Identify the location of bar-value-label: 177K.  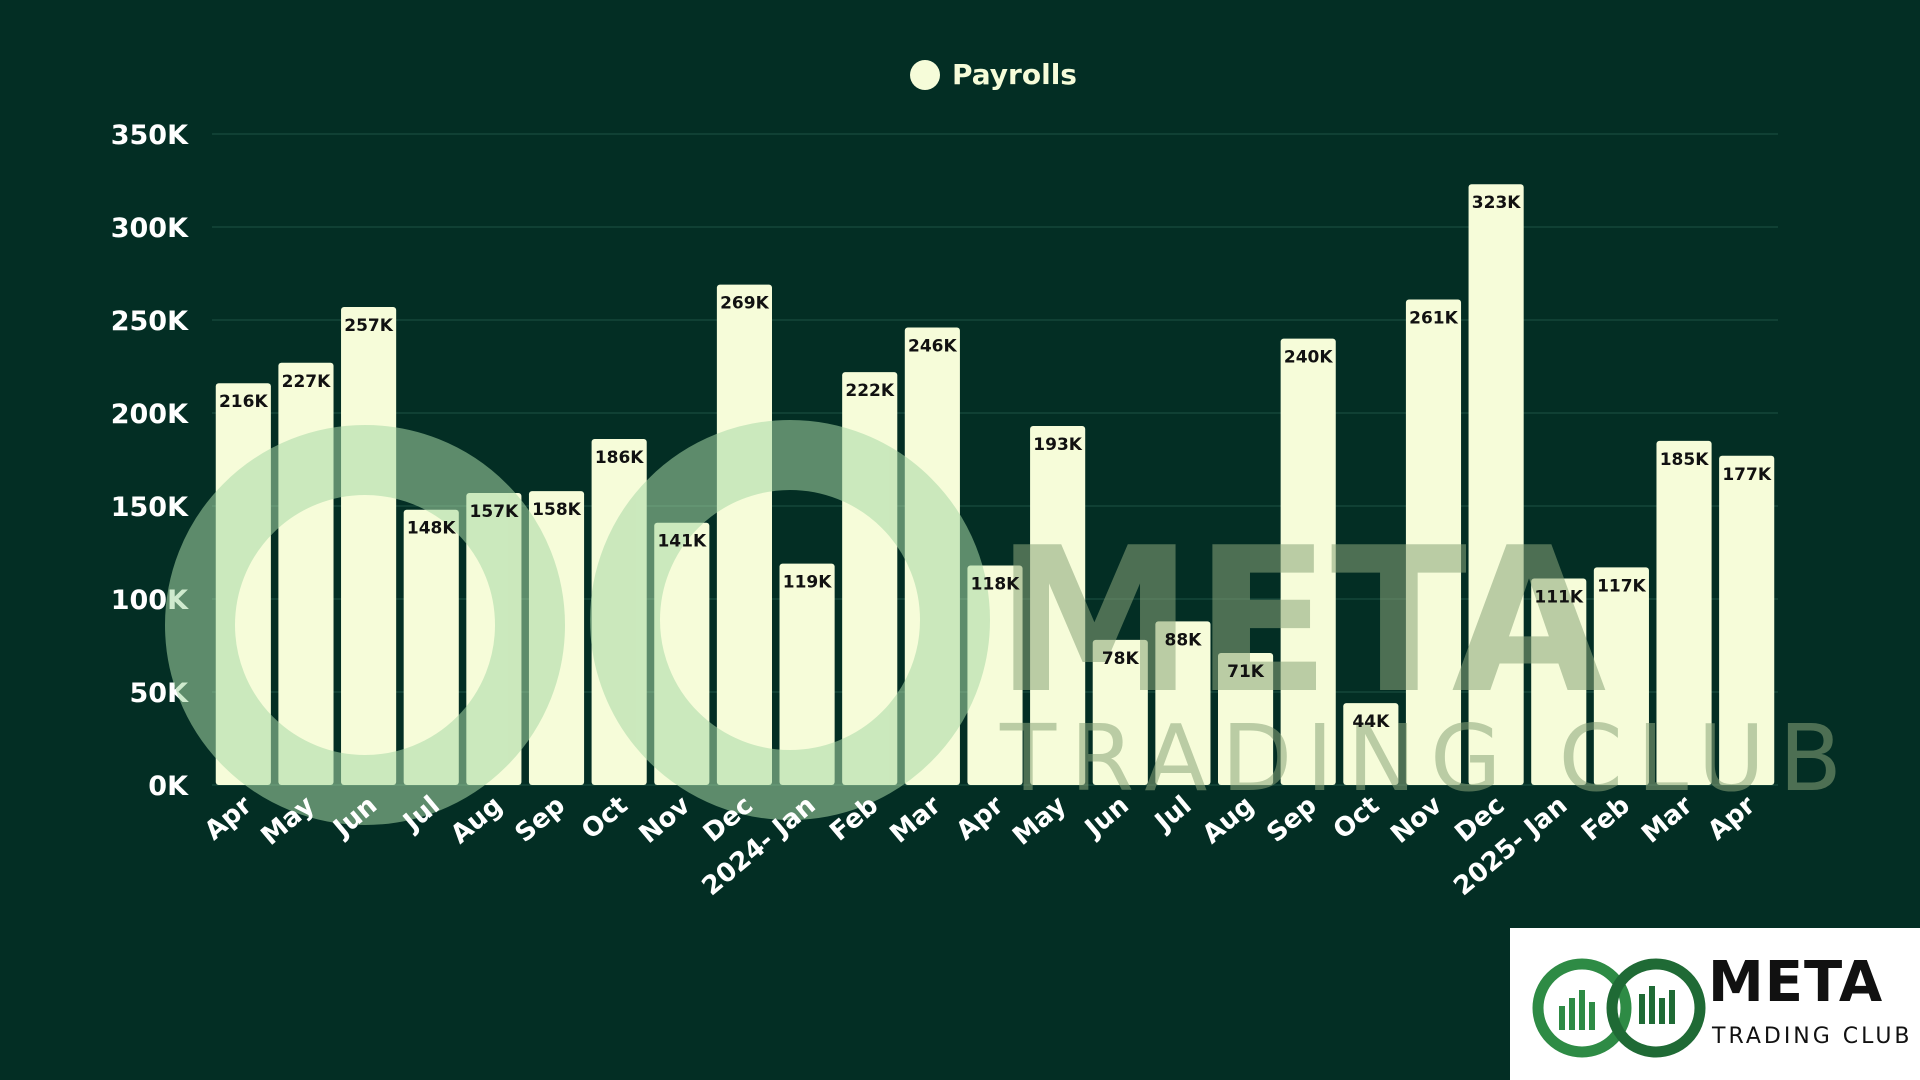
(1746, 475).